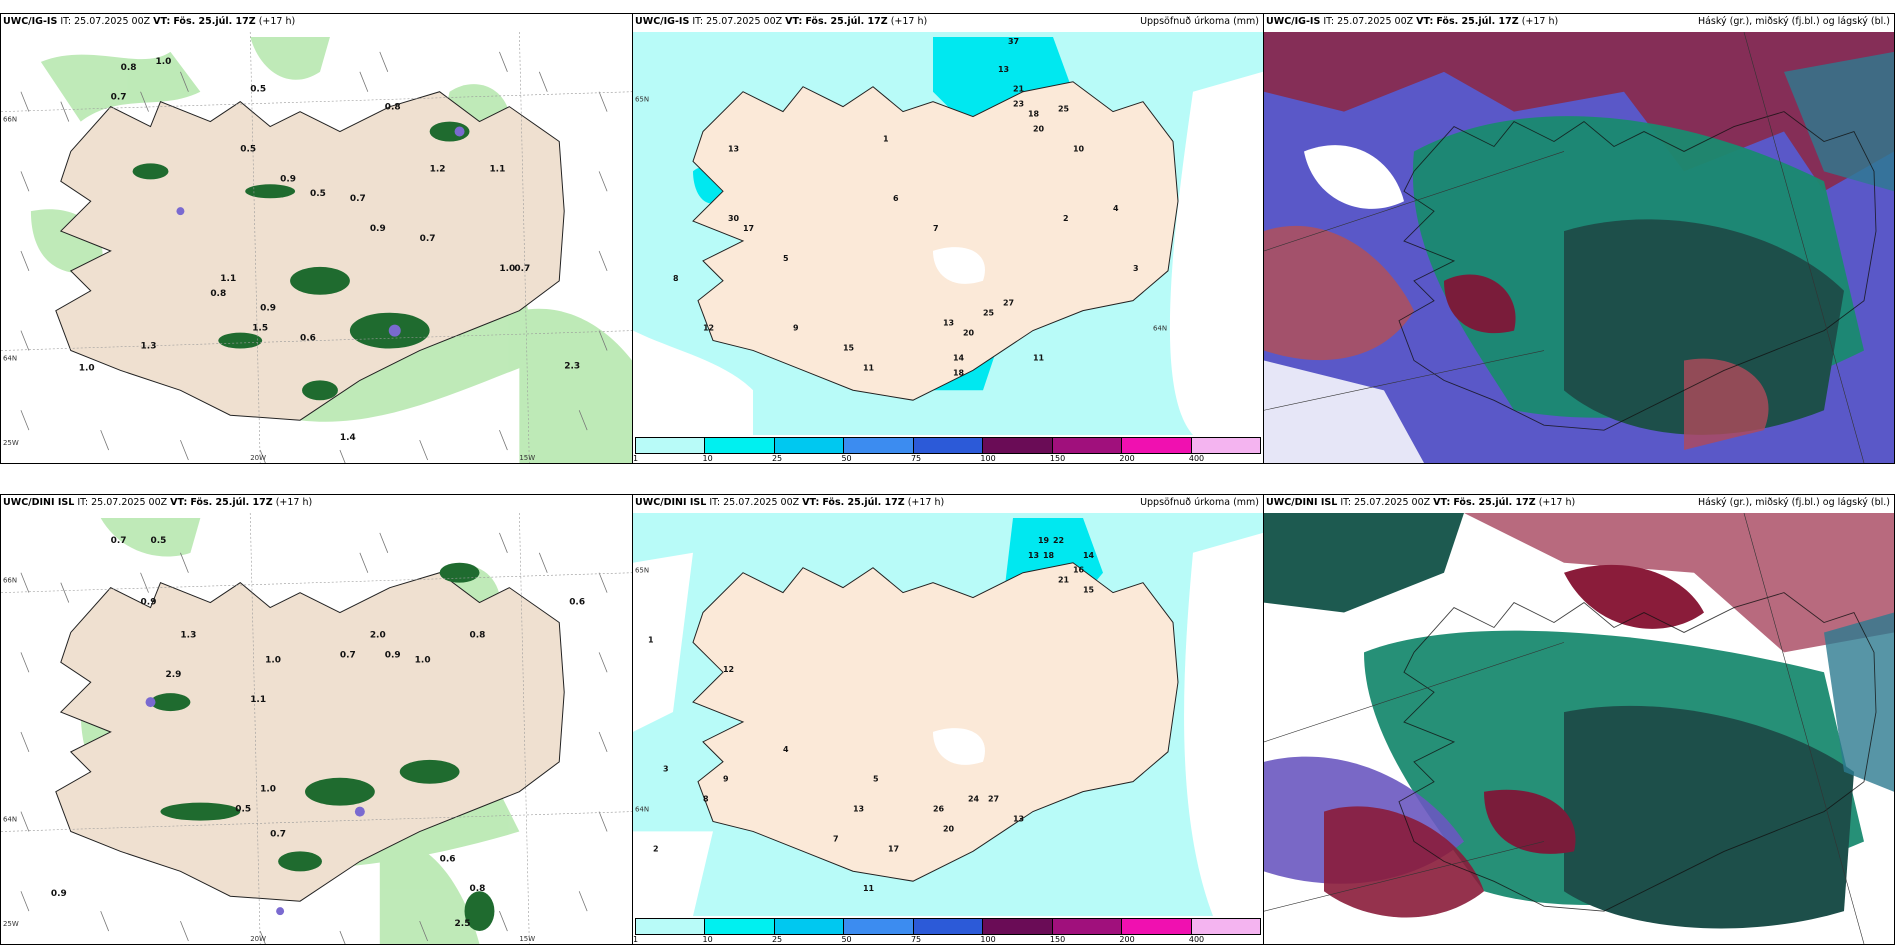 The image size is (1900, 950). Describe the element at coordinates (734, 218) in the screenshot. I see `svg-text: 30` at that location.